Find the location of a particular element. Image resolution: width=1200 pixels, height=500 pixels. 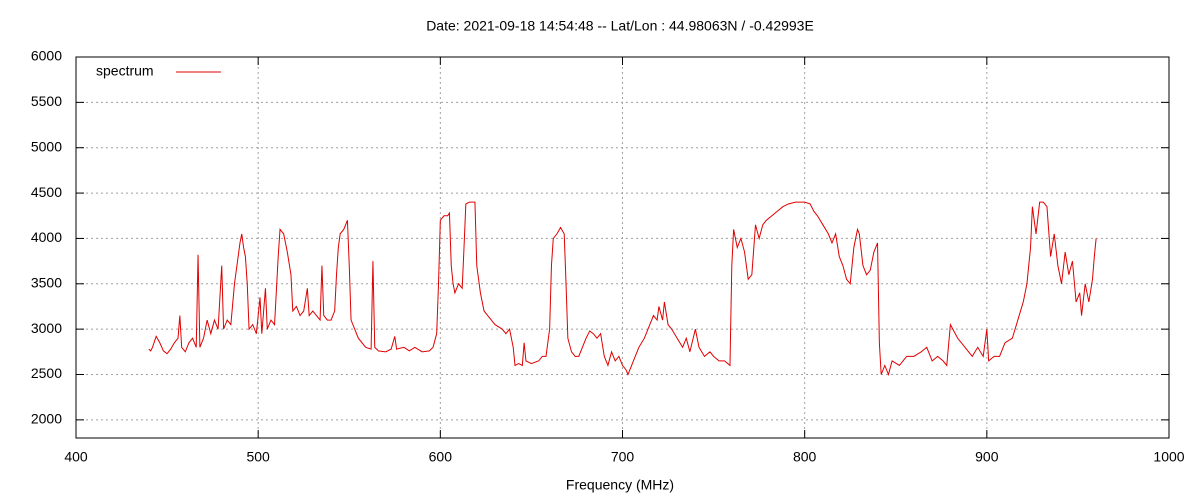

y-tick-label: 4000 is located at coordinates (46, 237).